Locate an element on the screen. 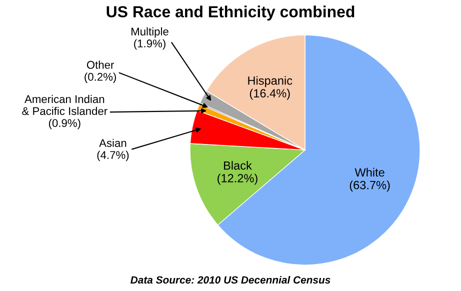 The height and width of the screenshot is (291, 461). data-label: (0.9%) is located at coordinates (64, 124).